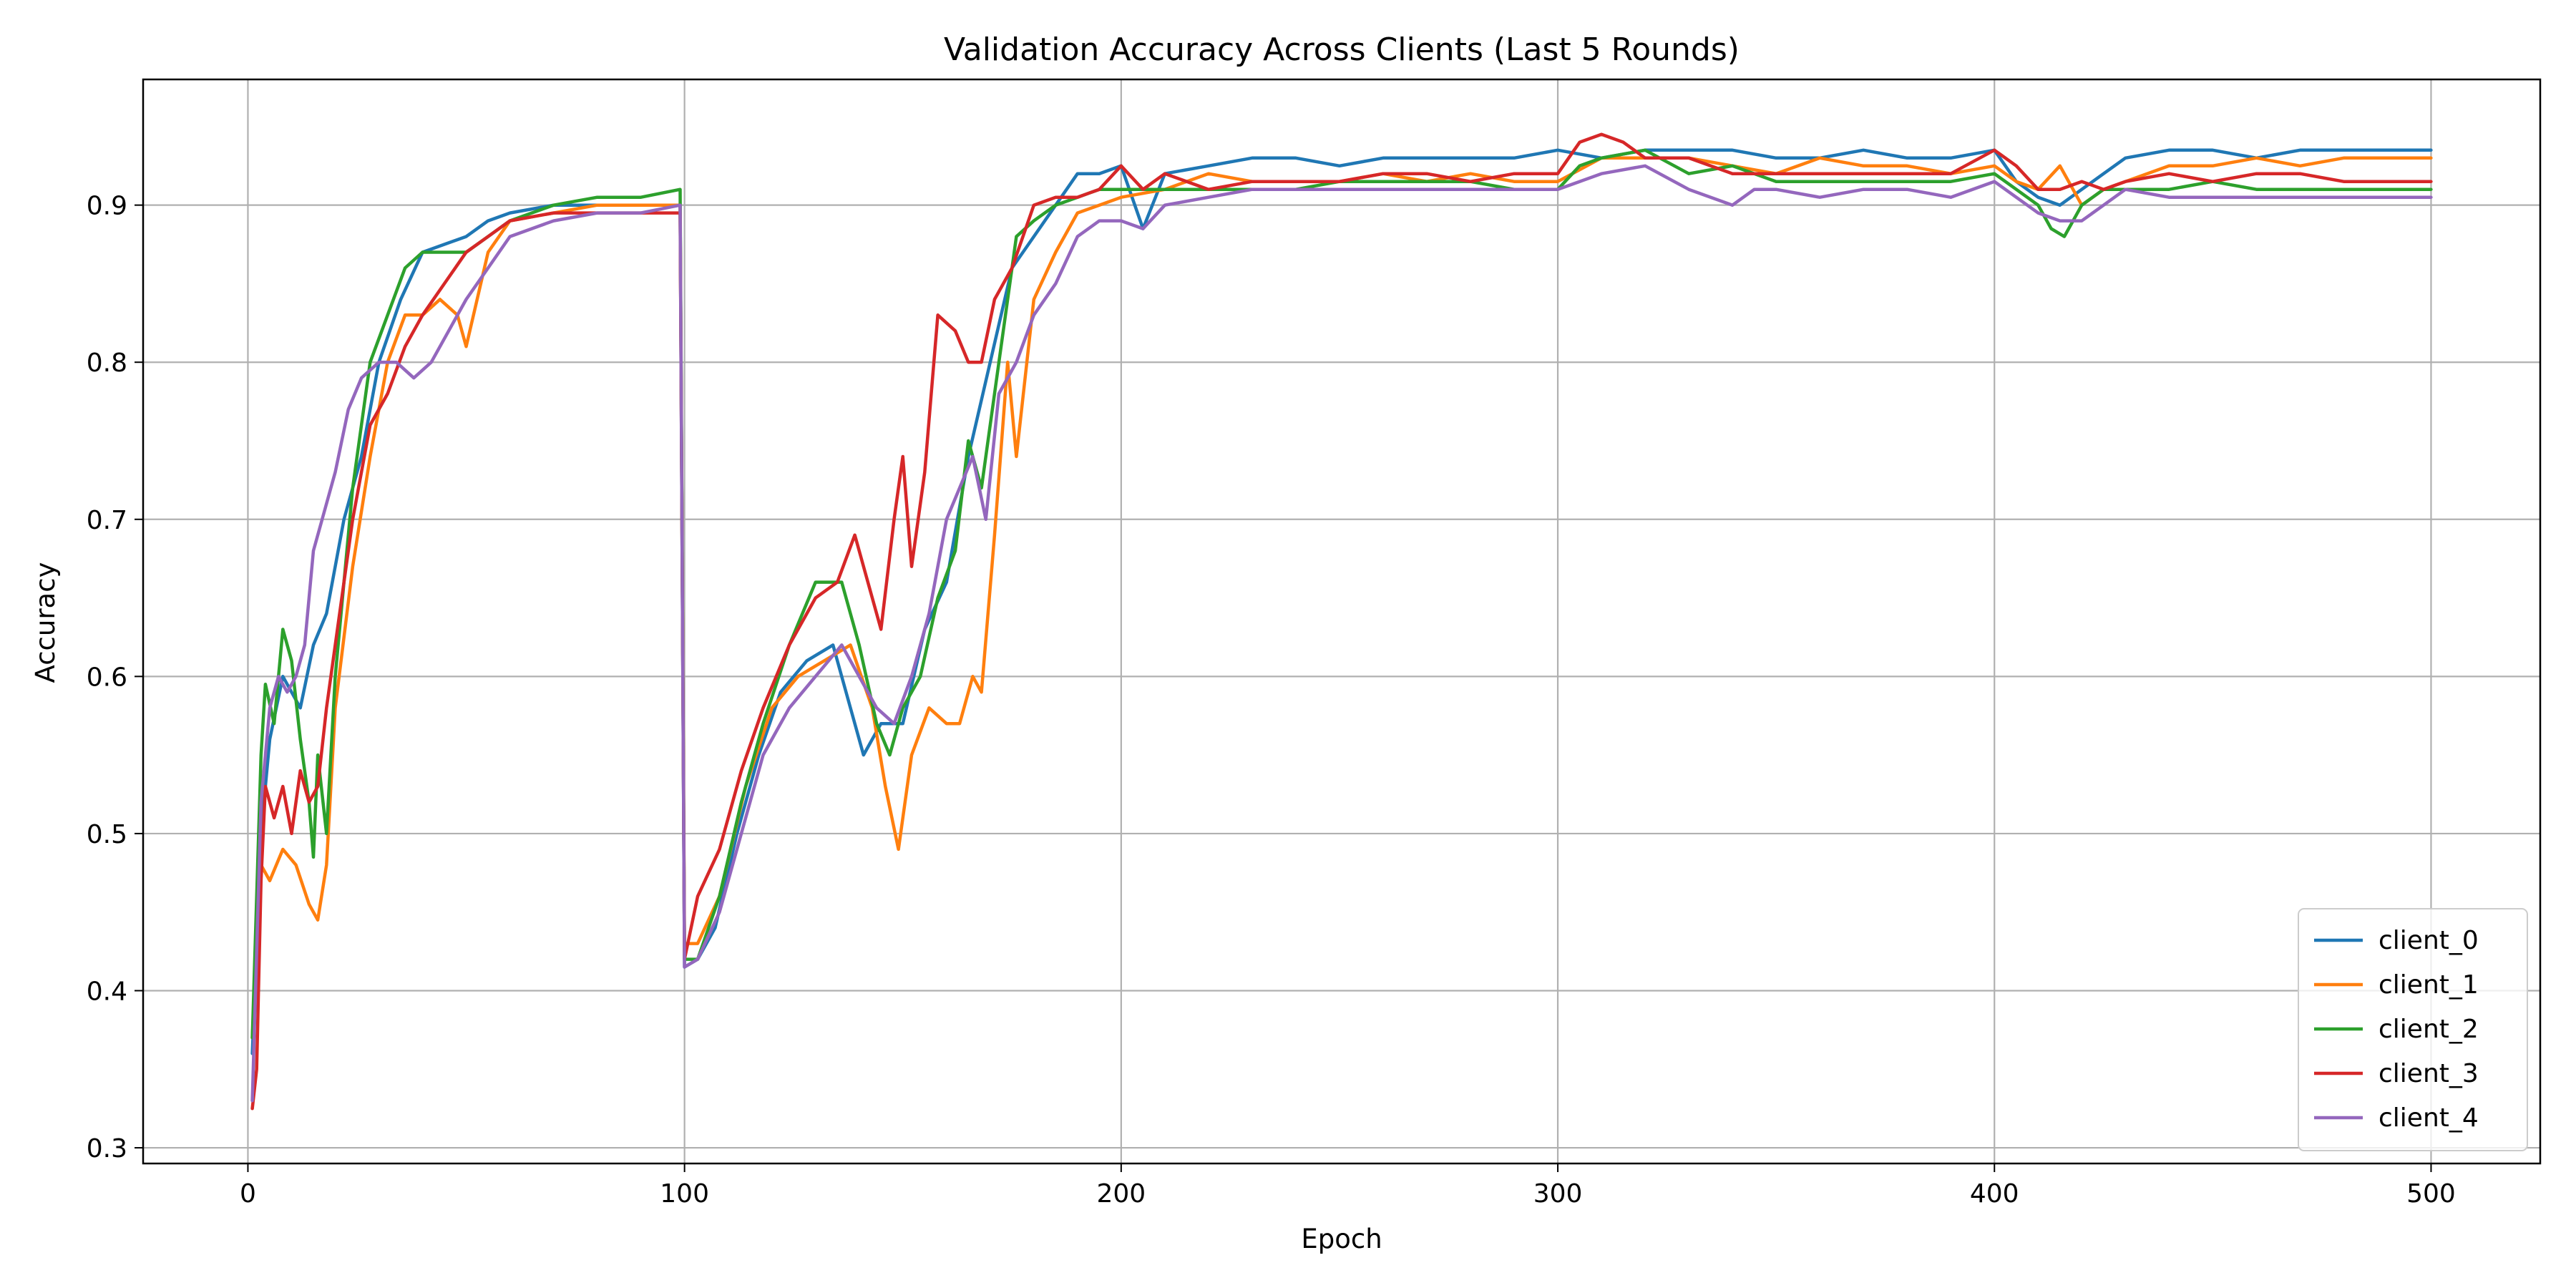 This screenshot has height=1288, width=2576. What do you see at coordinates (2429, 985) in the screenshot?
I see `legend-label: client_1` at bounding box center [2429, 985].